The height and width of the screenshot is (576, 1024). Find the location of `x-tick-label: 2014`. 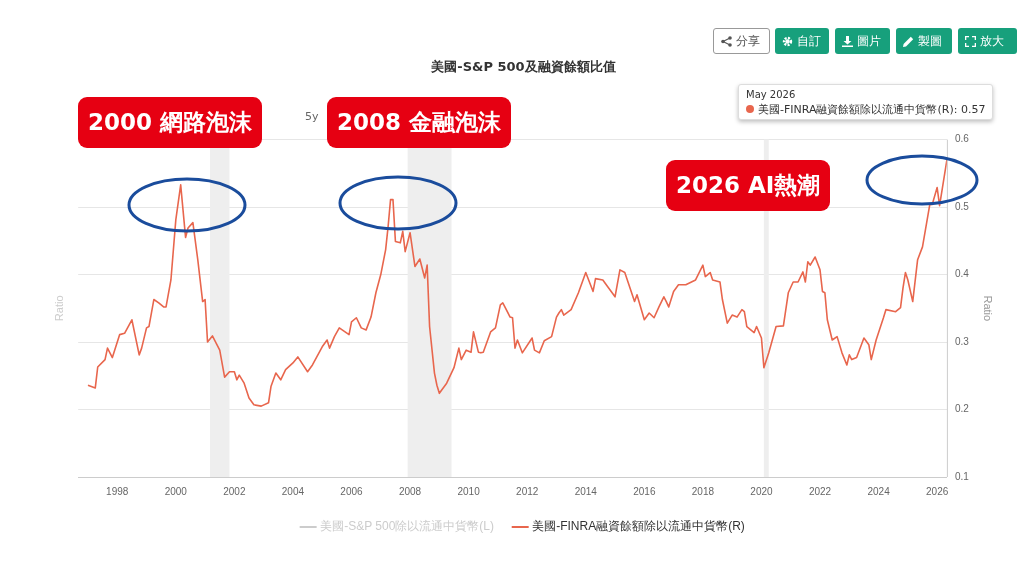

x-tick-label: 2014 is located at coordinates (586, 491).